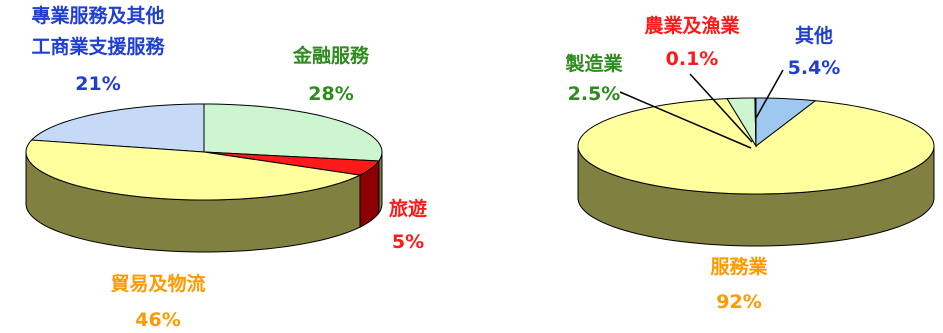 This screenshot has height=333, width=943. Describe the element at coordinates (738, 302) in the screenshot. I see `slice-value-label: 92%` at that location.